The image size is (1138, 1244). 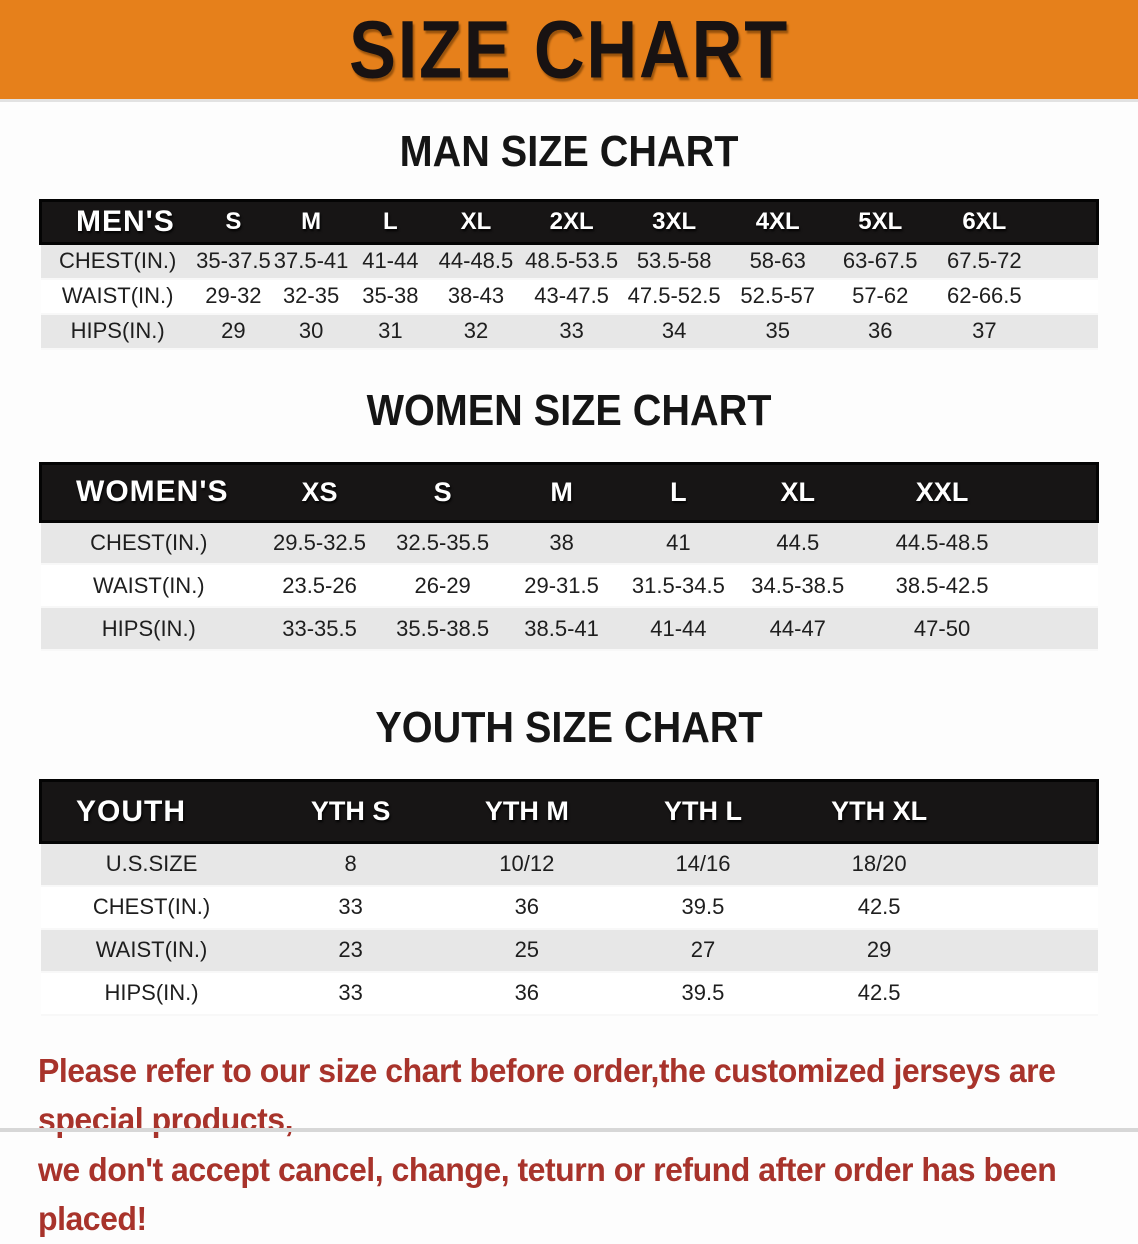 What do you see at coordinates (942, 492) in the screenshot?
I see `size-column-header: XXL` at bounding box center [942, 492].